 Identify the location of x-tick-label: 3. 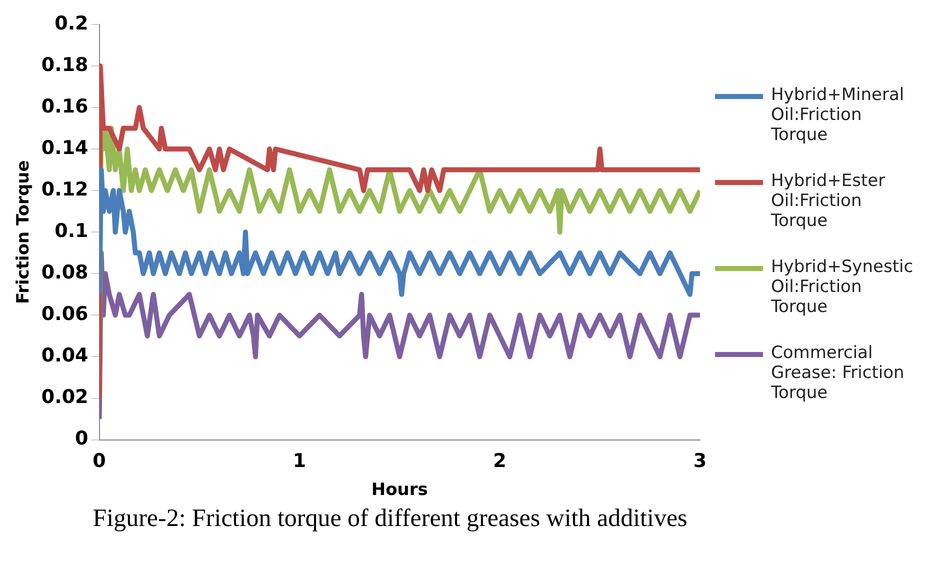
(700, 461).